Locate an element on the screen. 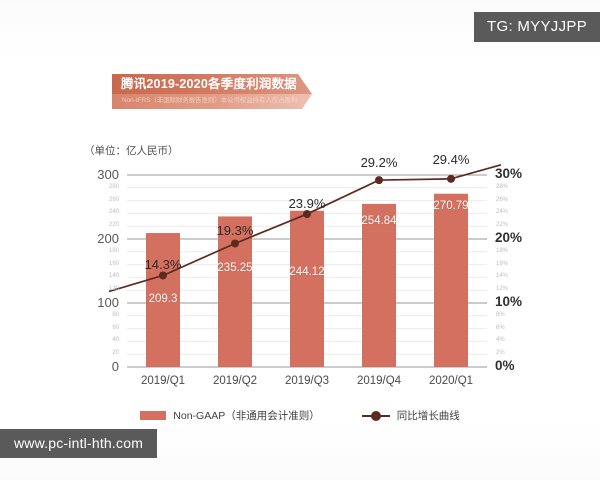 The height and width of the screenshot is (480, 600). y2-axis-label-minor: 4% is located at coordinates (500, 340).